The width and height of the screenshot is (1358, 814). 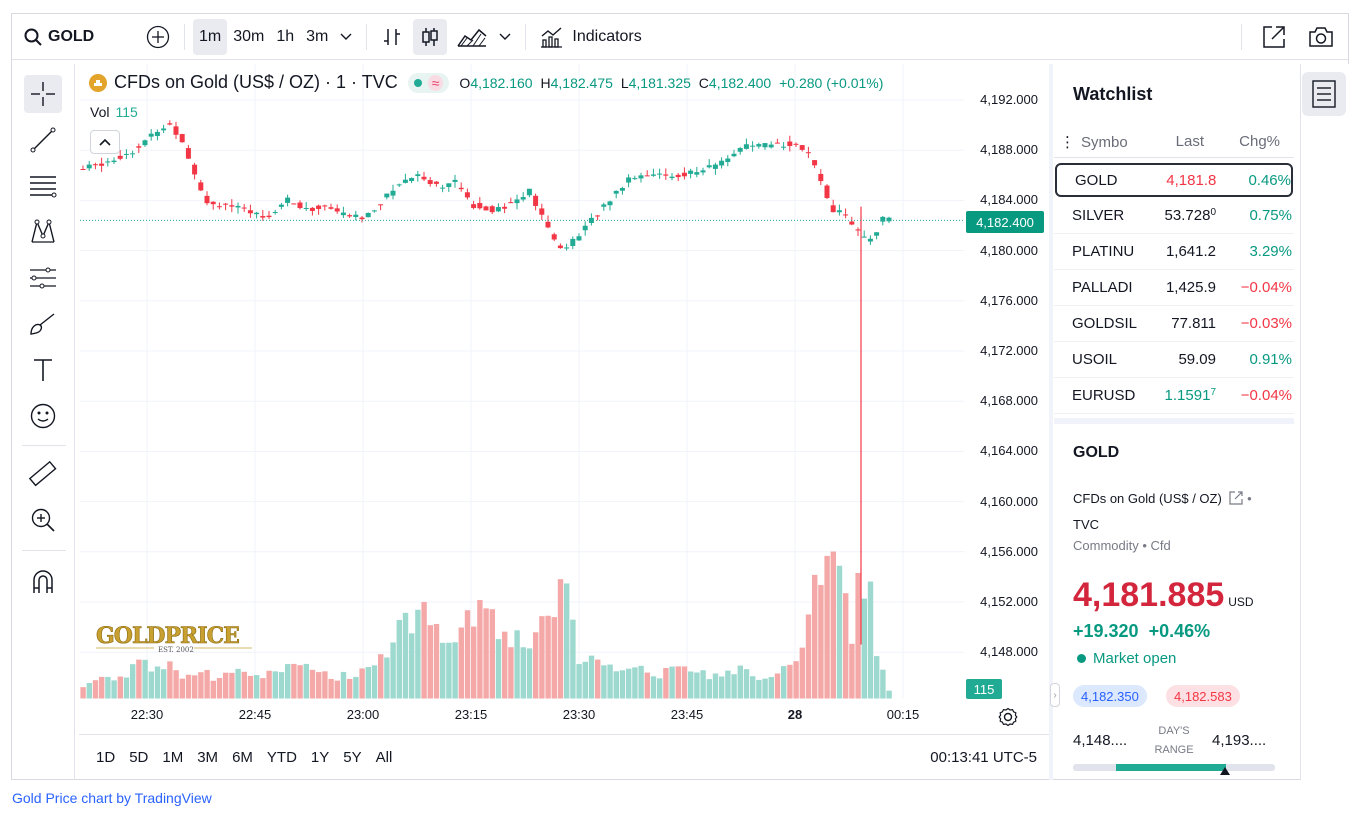 I want to click on open-fullscreen-button, so click(x=1274, y=37).